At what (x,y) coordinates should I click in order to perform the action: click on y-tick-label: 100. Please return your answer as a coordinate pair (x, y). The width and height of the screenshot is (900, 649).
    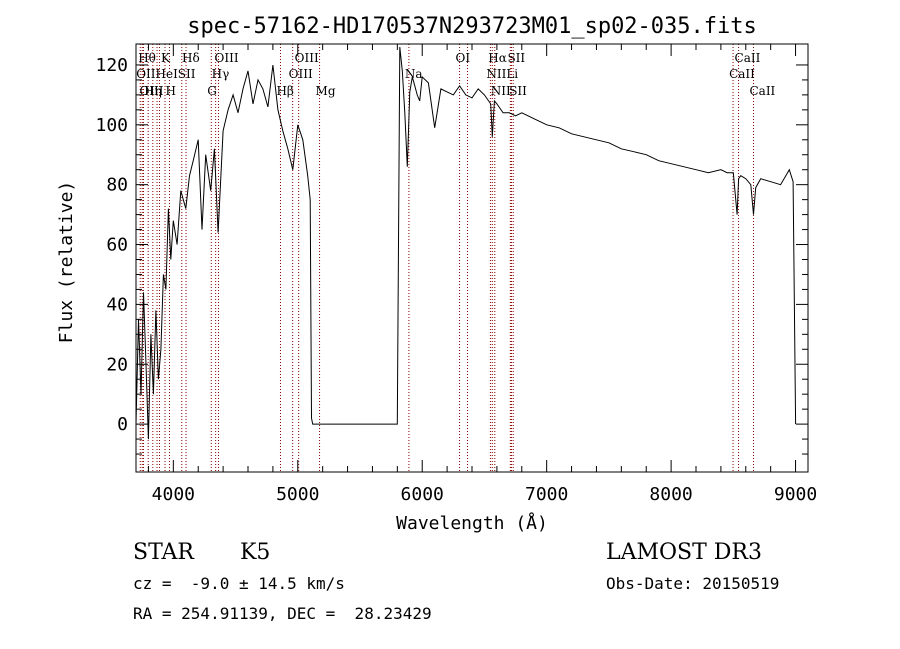
    Looking at the image, I should click on (111, 125).